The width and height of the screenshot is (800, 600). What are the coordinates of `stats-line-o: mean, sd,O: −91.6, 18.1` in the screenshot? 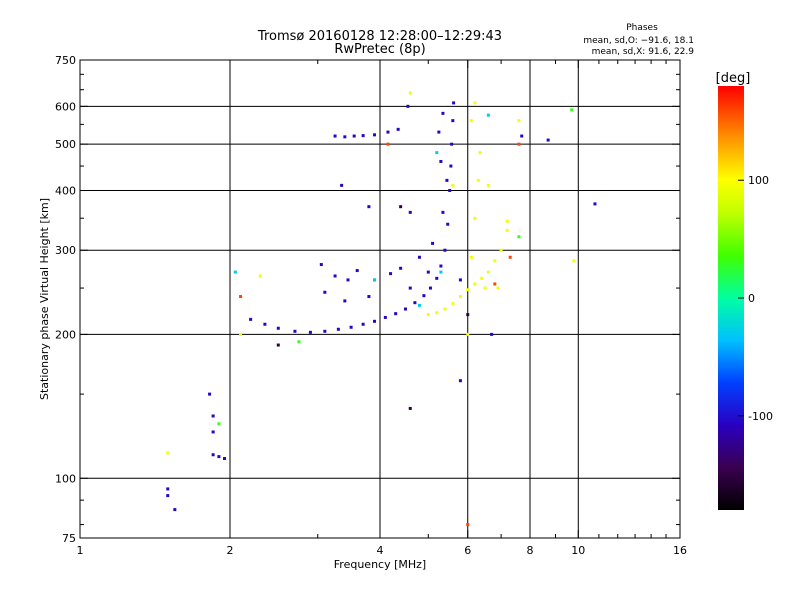 It's located at (638, 41).